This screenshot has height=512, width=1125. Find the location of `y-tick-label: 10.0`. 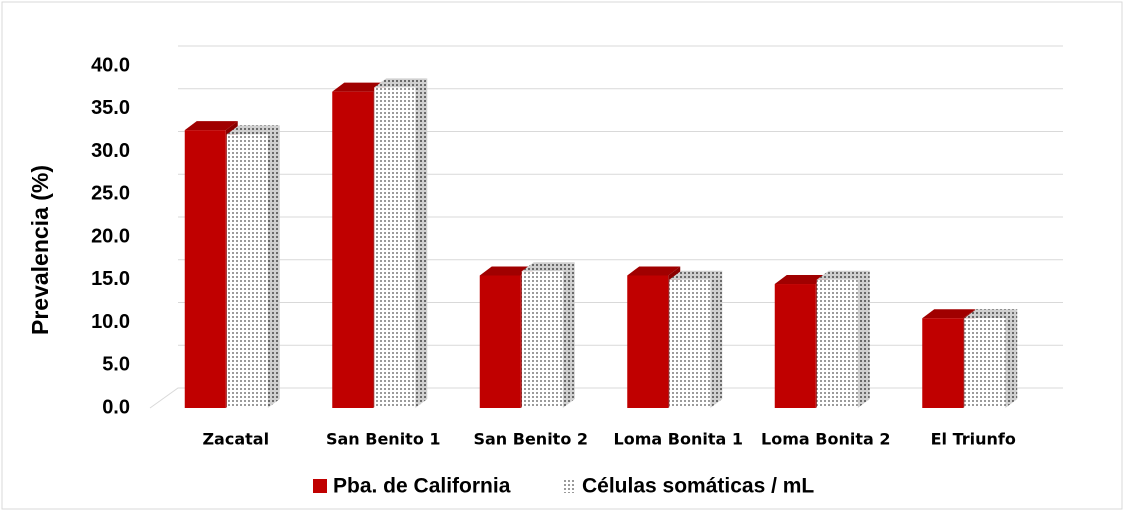

y-tick-label: 10.0 is located at coordinates (110, 322).